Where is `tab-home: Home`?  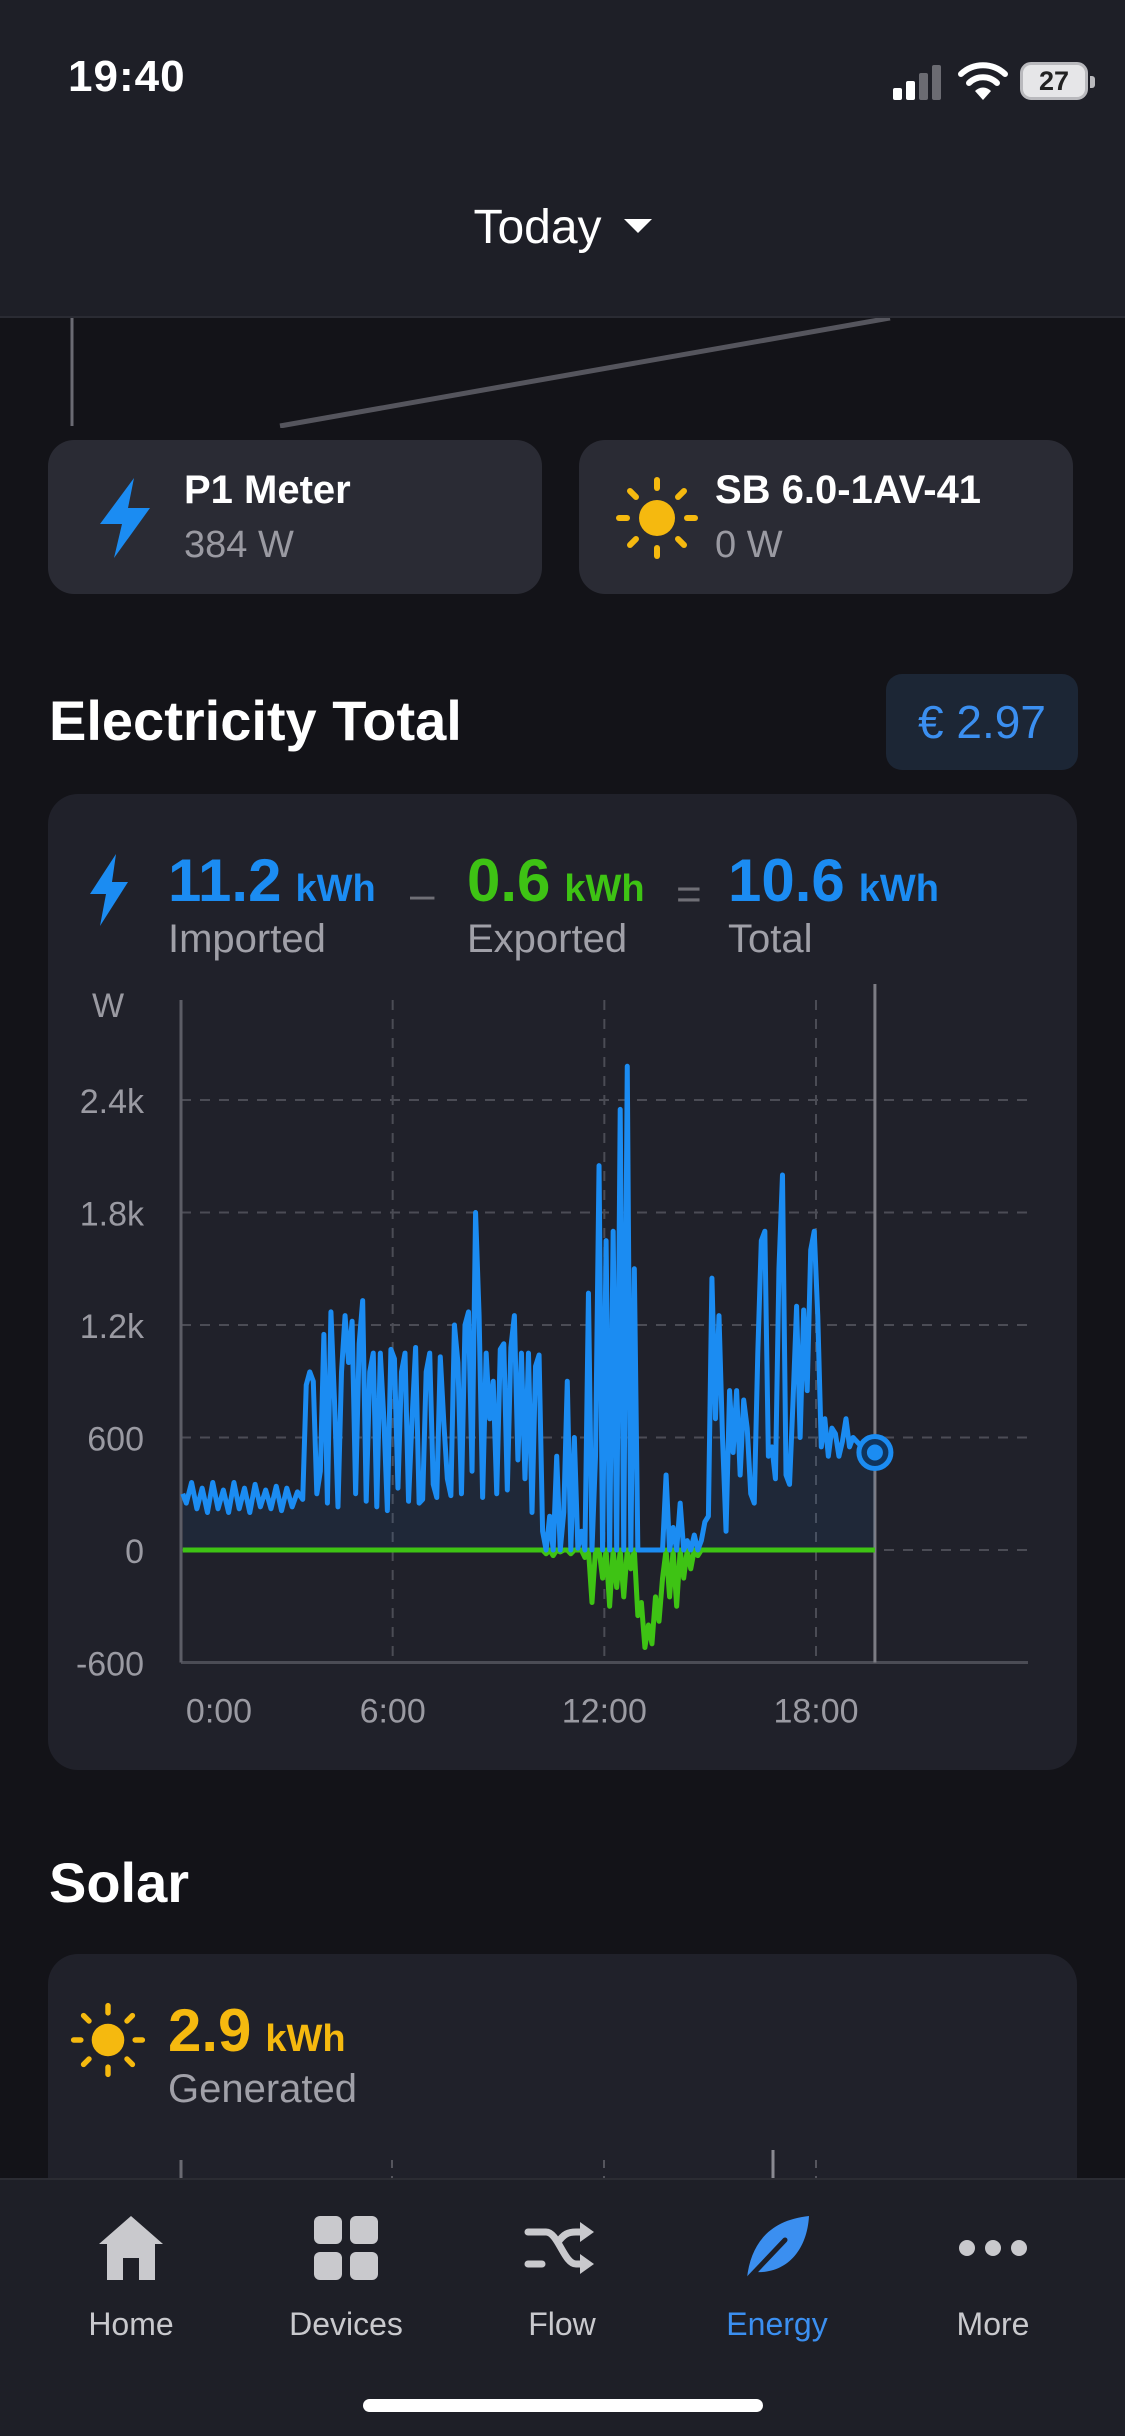 tab-home: Home is located at coordinates (131, 2275).